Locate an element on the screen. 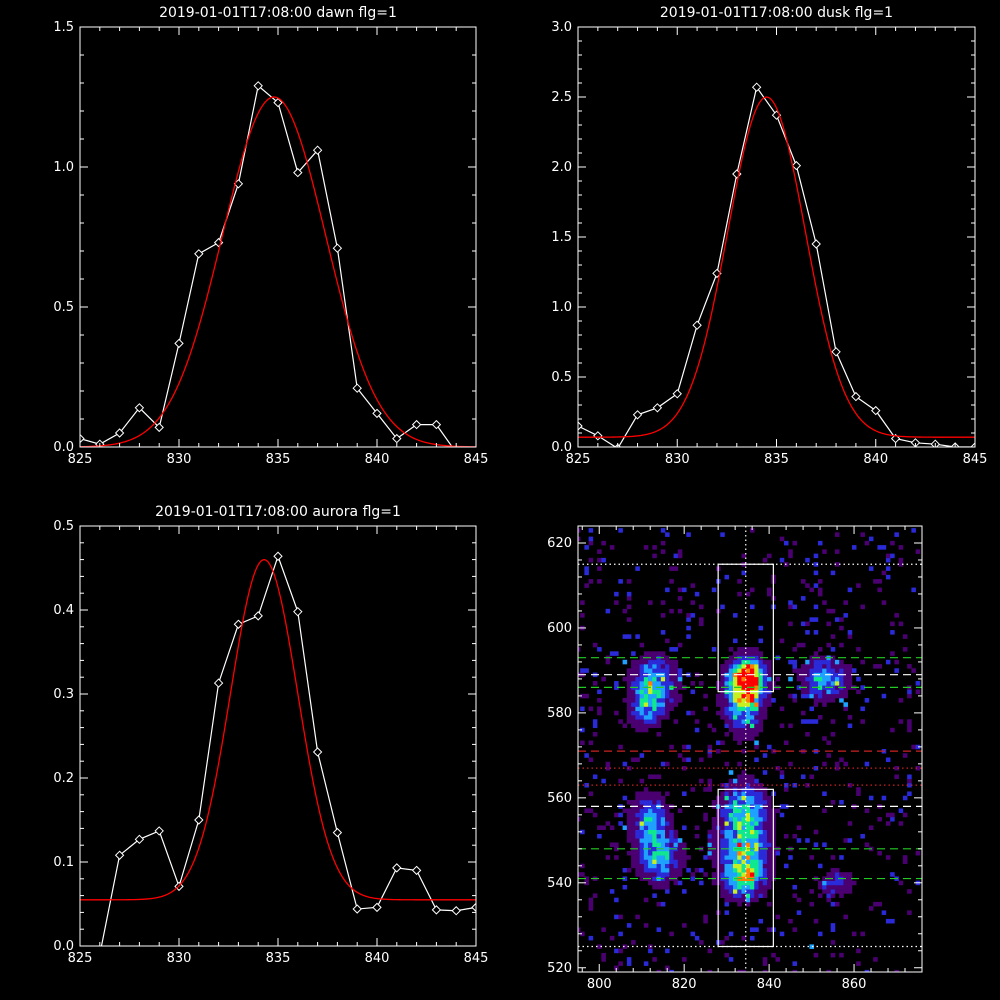 This screenshot has height=1000, width=1000. y-tick-label: 1.0 is located at coordinates (561, 307).